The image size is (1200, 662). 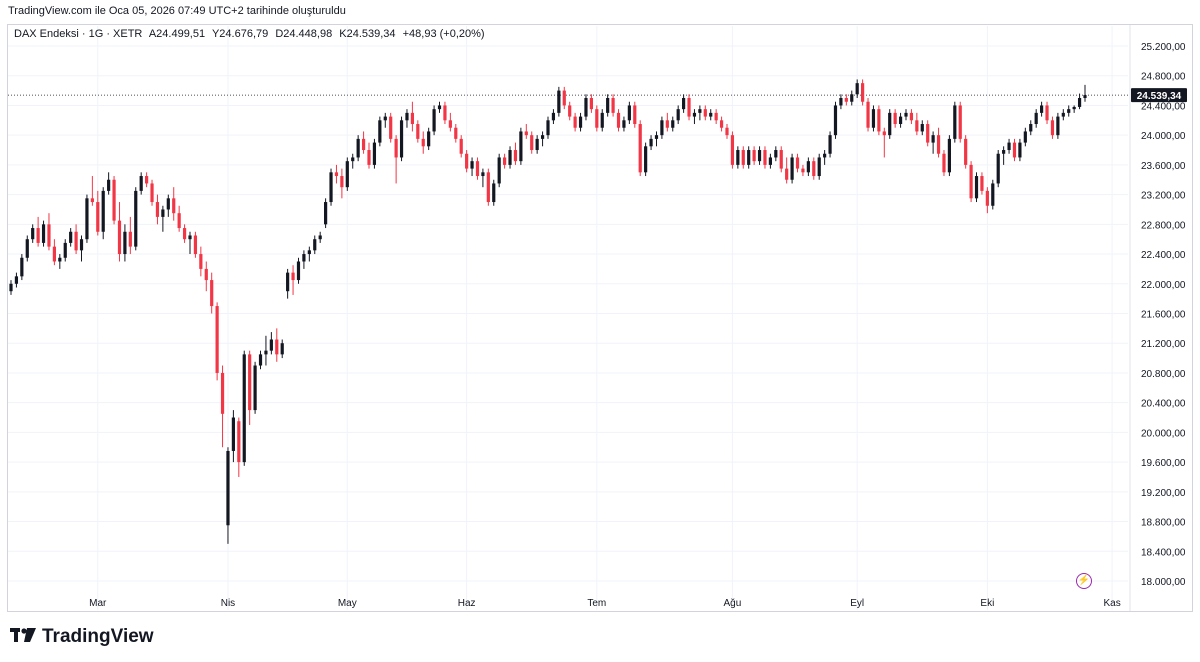 What do you see at coordinates (1163, 552) in the screenshot?
I see `y-tick-label: 18.400,00` at bounding box center [1163, 552].